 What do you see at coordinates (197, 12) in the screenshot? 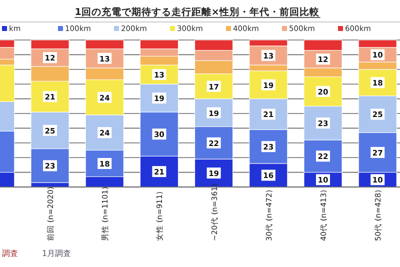
I see `title: 1回の充電で期待する走行距離×性別・年代・前回比較` at bounding box center [197, 12].